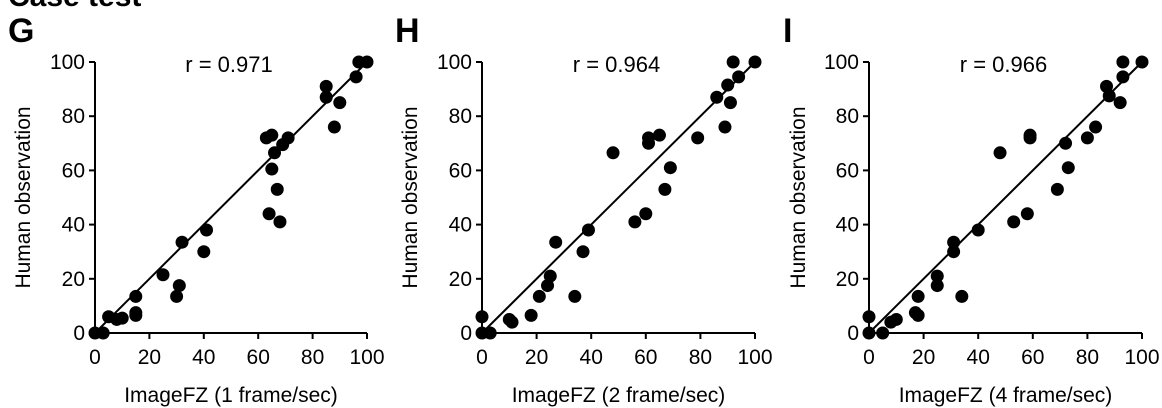  What do you see at coordinates (21, 31) in the screenshot?
I see `panel-letter: G` at bounding box center [21, 31].